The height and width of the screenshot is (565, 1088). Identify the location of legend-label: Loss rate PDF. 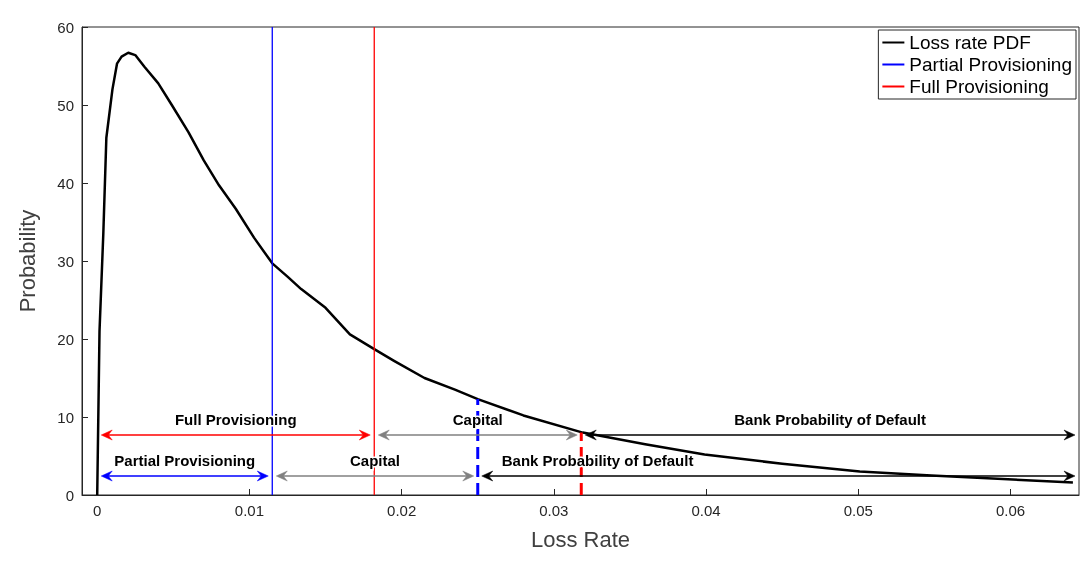
(970, 42).